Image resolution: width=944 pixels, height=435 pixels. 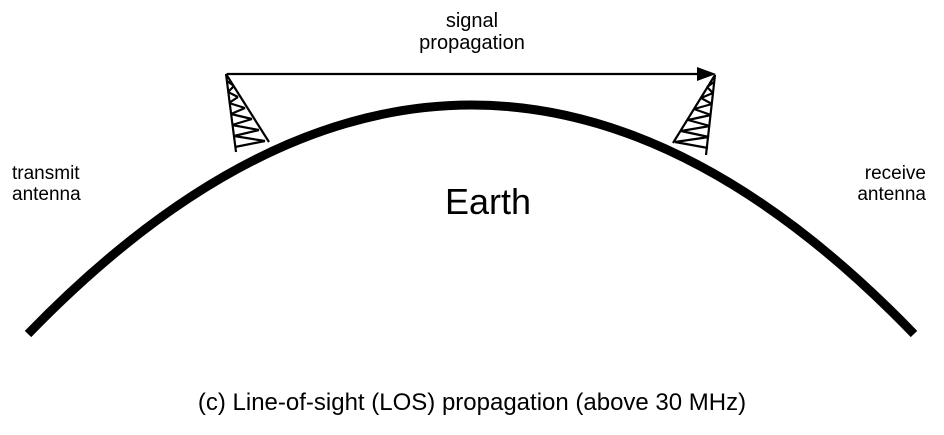 What do you see at coordinates (46, 173) in the screenshot?
I see `transmit-label-line-1: transmit` at bounding box center [46, 173].